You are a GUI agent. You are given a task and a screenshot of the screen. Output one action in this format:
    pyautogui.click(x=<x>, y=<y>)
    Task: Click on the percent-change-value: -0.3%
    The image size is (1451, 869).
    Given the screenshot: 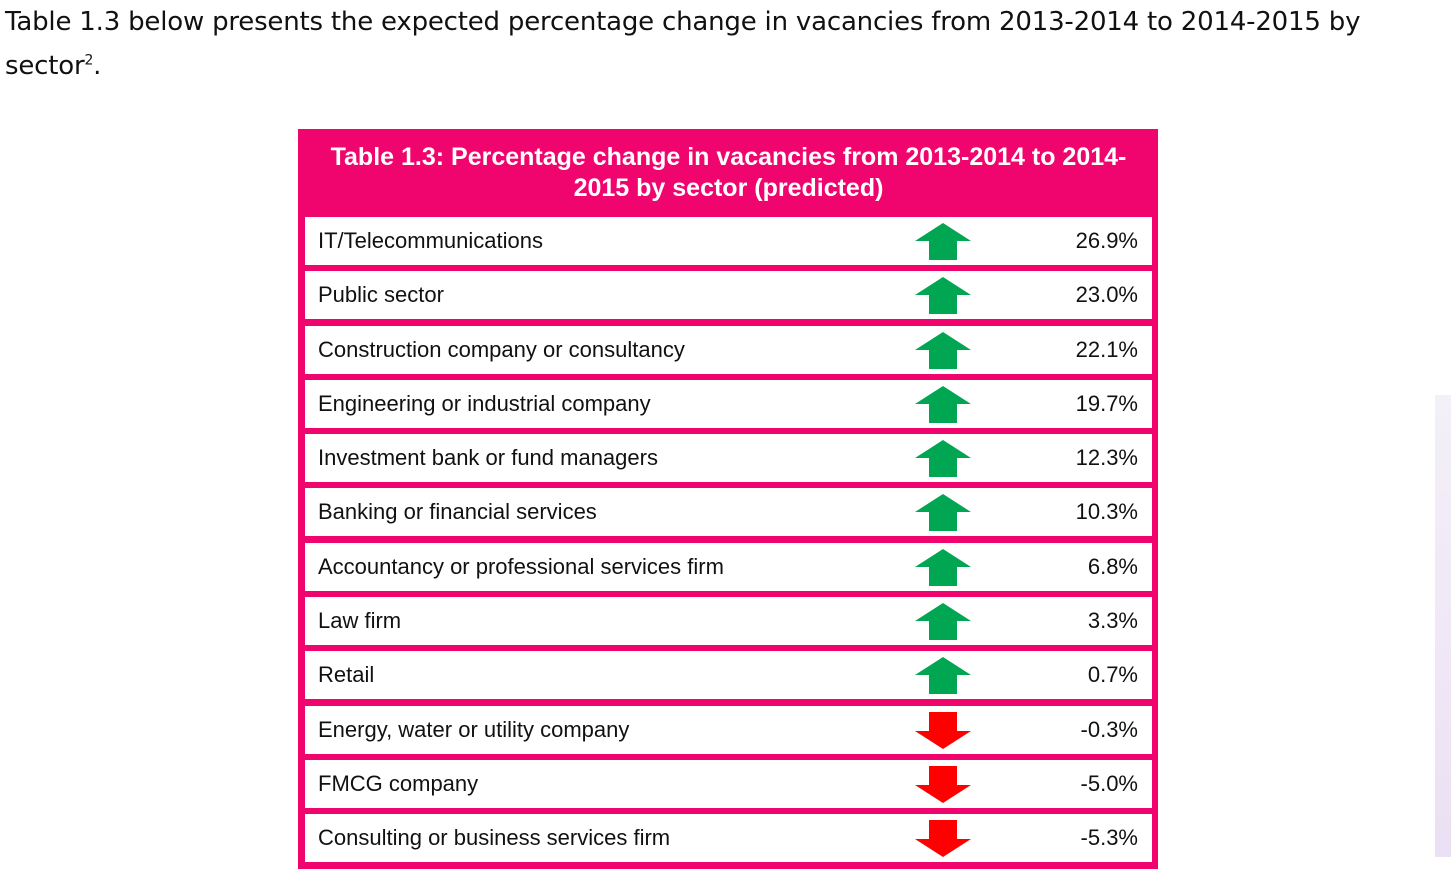 What is the action you would take?
    pyautogui.click(x=1109, y=729)
    